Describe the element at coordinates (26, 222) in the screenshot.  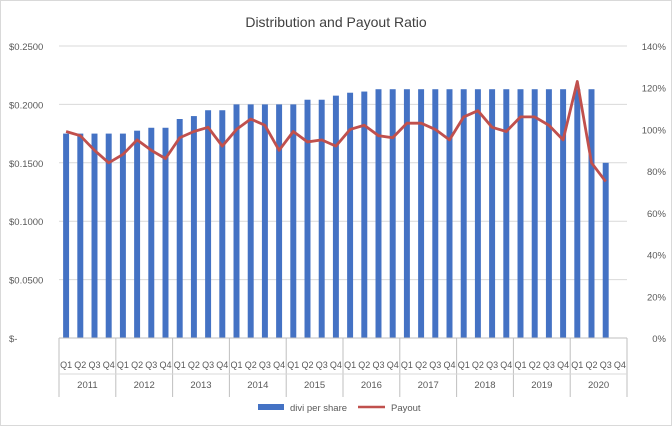
I see `y-left-tick-label: $0.1000` at that location.